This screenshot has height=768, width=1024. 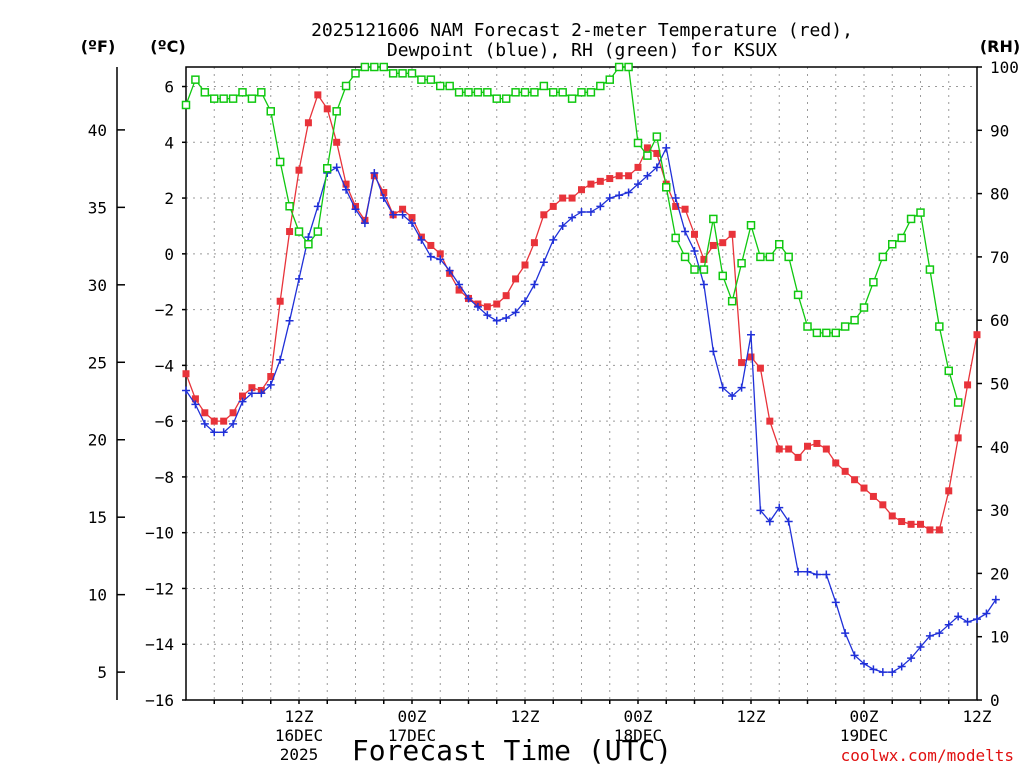 I want to click on fahrenheit-tick-label: 40, so click(x=97, y=130).